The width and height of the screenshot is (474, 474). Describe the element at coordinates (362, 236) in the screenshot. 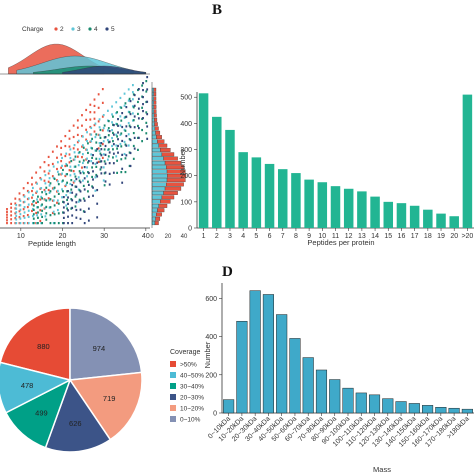

I see `panel-b-x-tick-label: 13` at that location.